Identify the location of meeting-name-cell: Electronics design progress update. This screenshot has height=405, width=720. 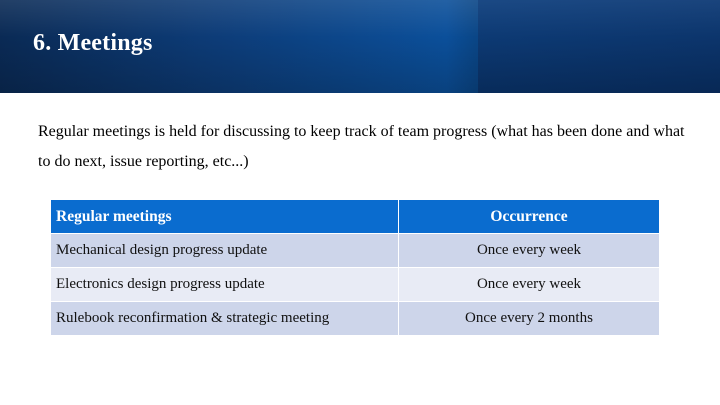
(224, 284).